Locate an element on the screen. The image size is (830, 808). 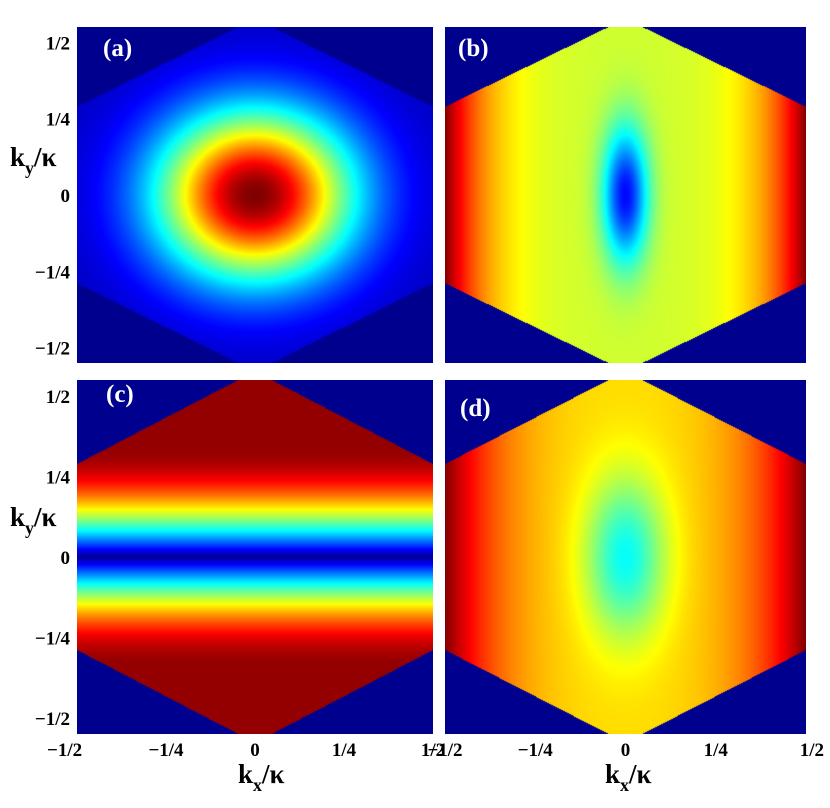
x-tick-labels-right: −1/2 −1/4 0 1/4 1/2 is located at coordinates (625, 750).